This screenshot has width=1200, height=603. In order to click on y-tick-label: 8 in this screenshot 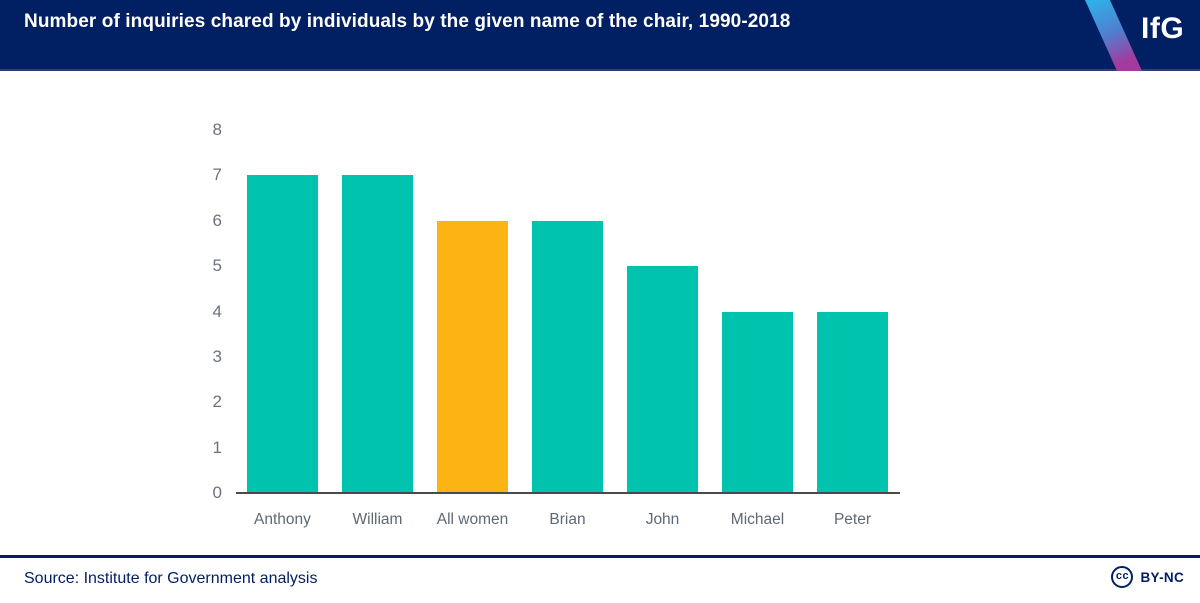, I will do `click(217, 129)`.